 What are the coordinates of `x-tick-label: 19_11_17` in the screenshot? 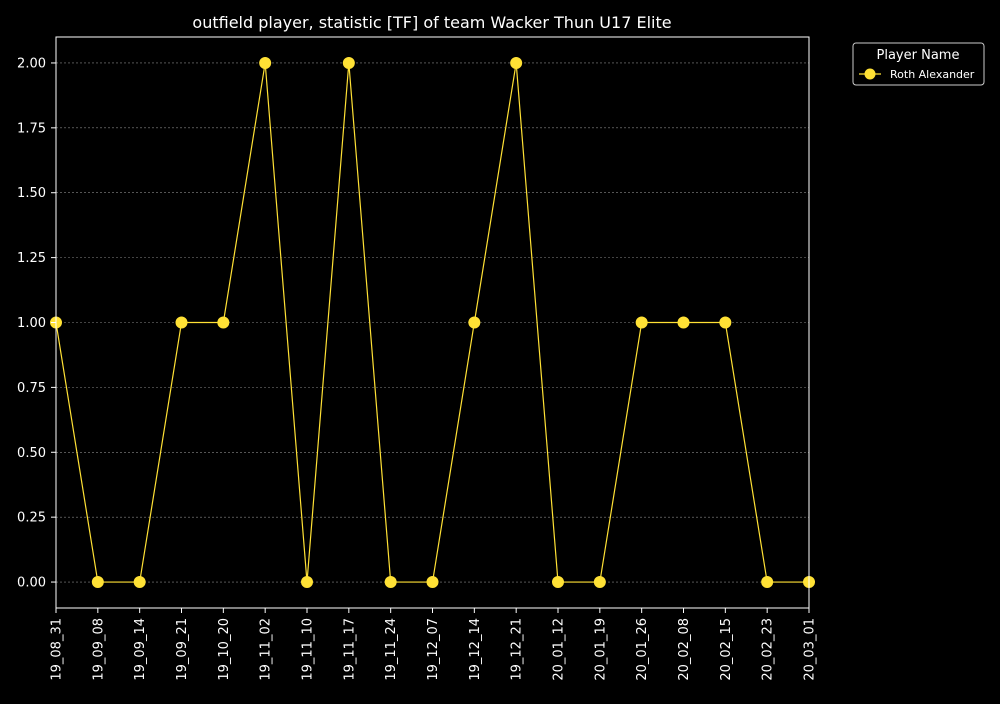 It's located at (349, 649).